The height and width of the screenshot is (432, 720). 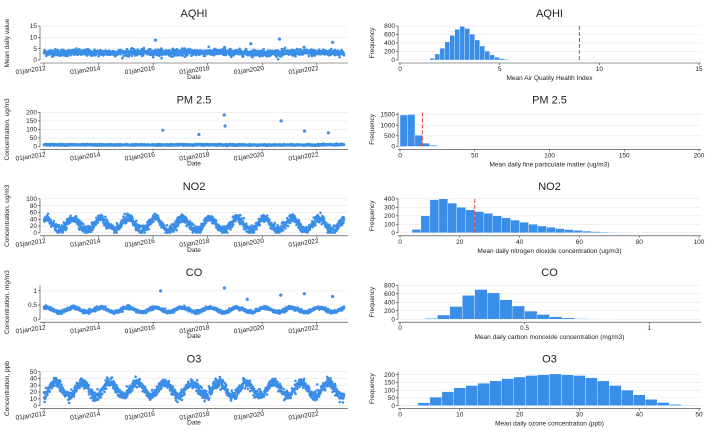 I want to click on y-tick-label: 40, so click(x=34, y=219).